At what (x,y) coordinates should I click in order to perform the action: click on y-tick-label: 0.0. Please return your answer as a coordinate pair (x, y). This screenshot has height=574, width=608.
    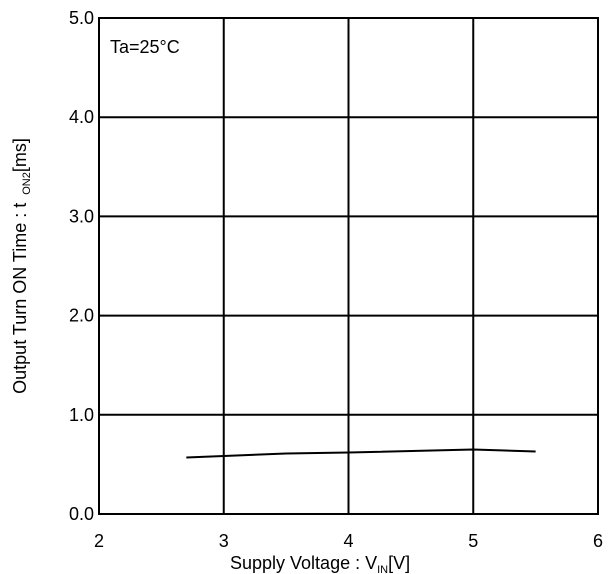
    Looking at the image, I should click on (81, 514).